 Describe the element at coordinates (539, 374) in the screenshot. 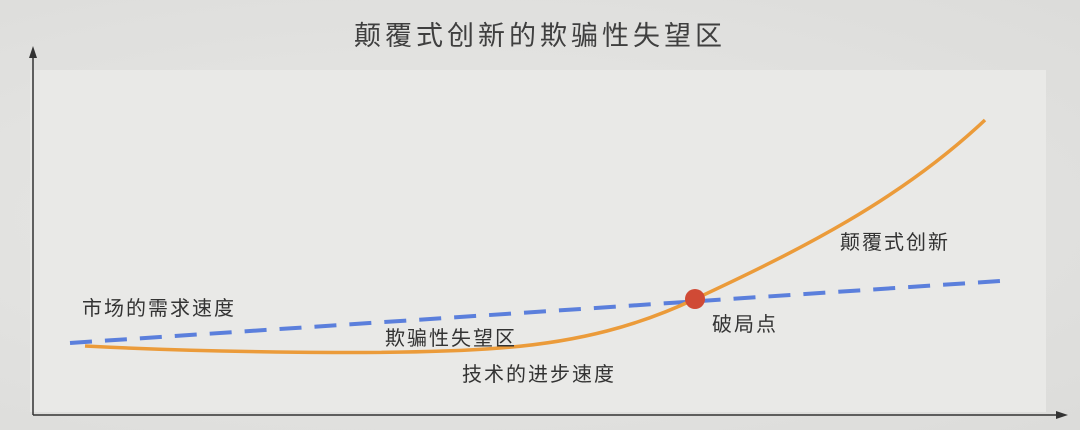

I see `tech-progress-label: 技术的进步速度` at that location.